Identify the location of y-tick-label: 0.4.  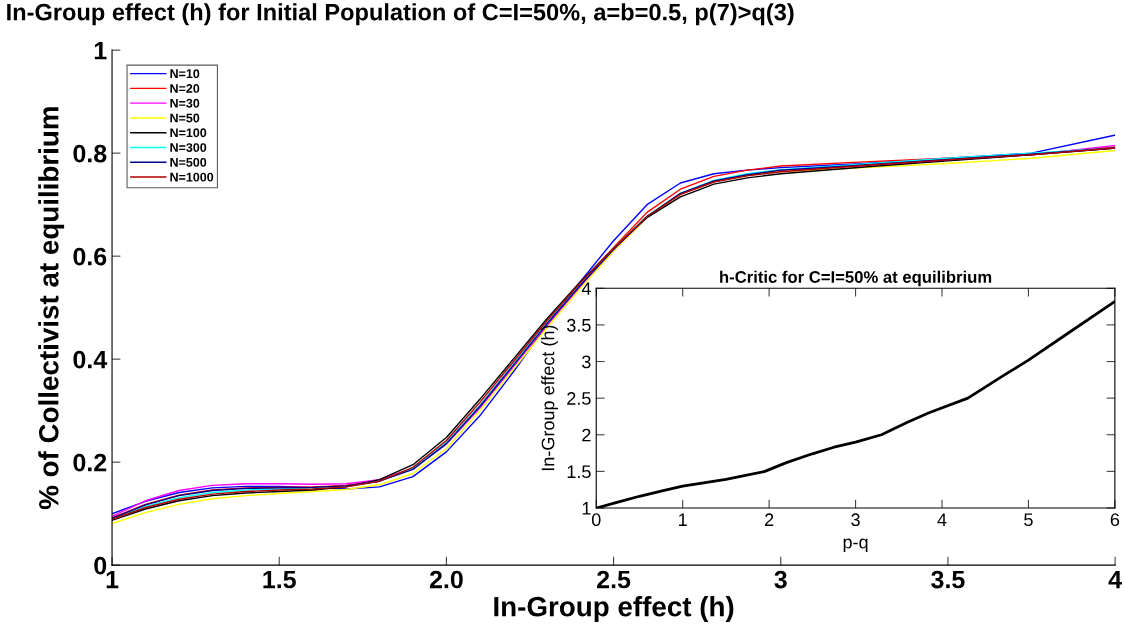
(90, 359).